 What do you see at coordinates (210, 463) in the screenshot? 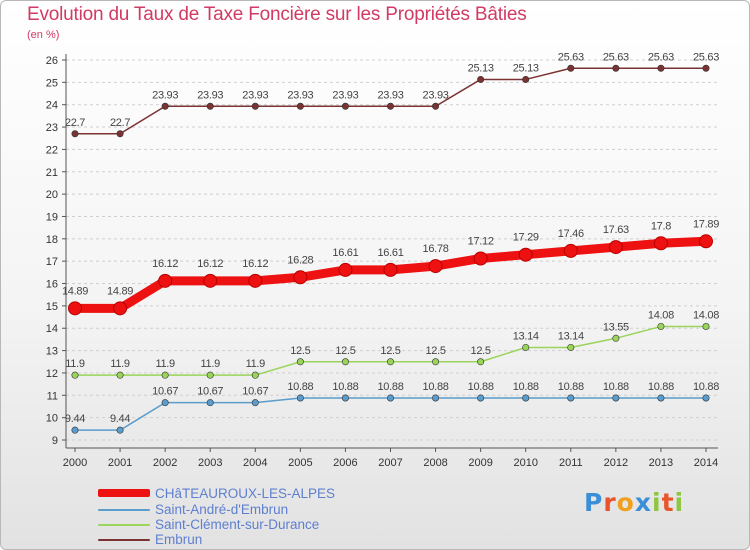
I see `x-tick-label-2003: 2003` at bounding box center [210, 463].